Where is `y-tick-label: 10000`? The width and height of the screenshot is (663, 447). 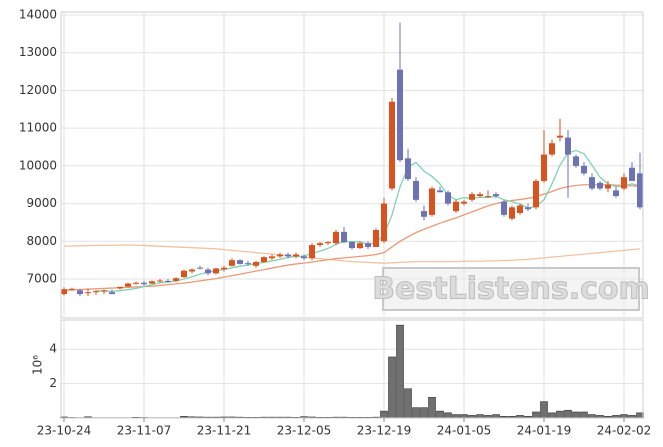 y-tick-label: 10000 is located at coordinates (38, 165).